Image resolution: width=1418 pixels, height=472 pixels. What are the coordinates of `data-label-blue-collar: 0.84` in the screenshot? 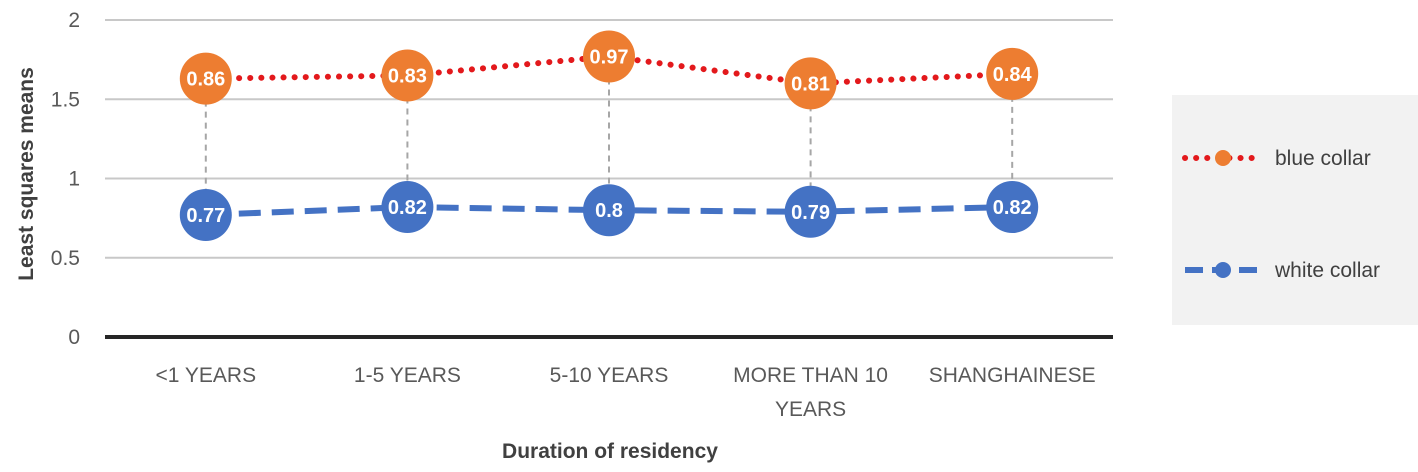 It's located at (1013, 75).